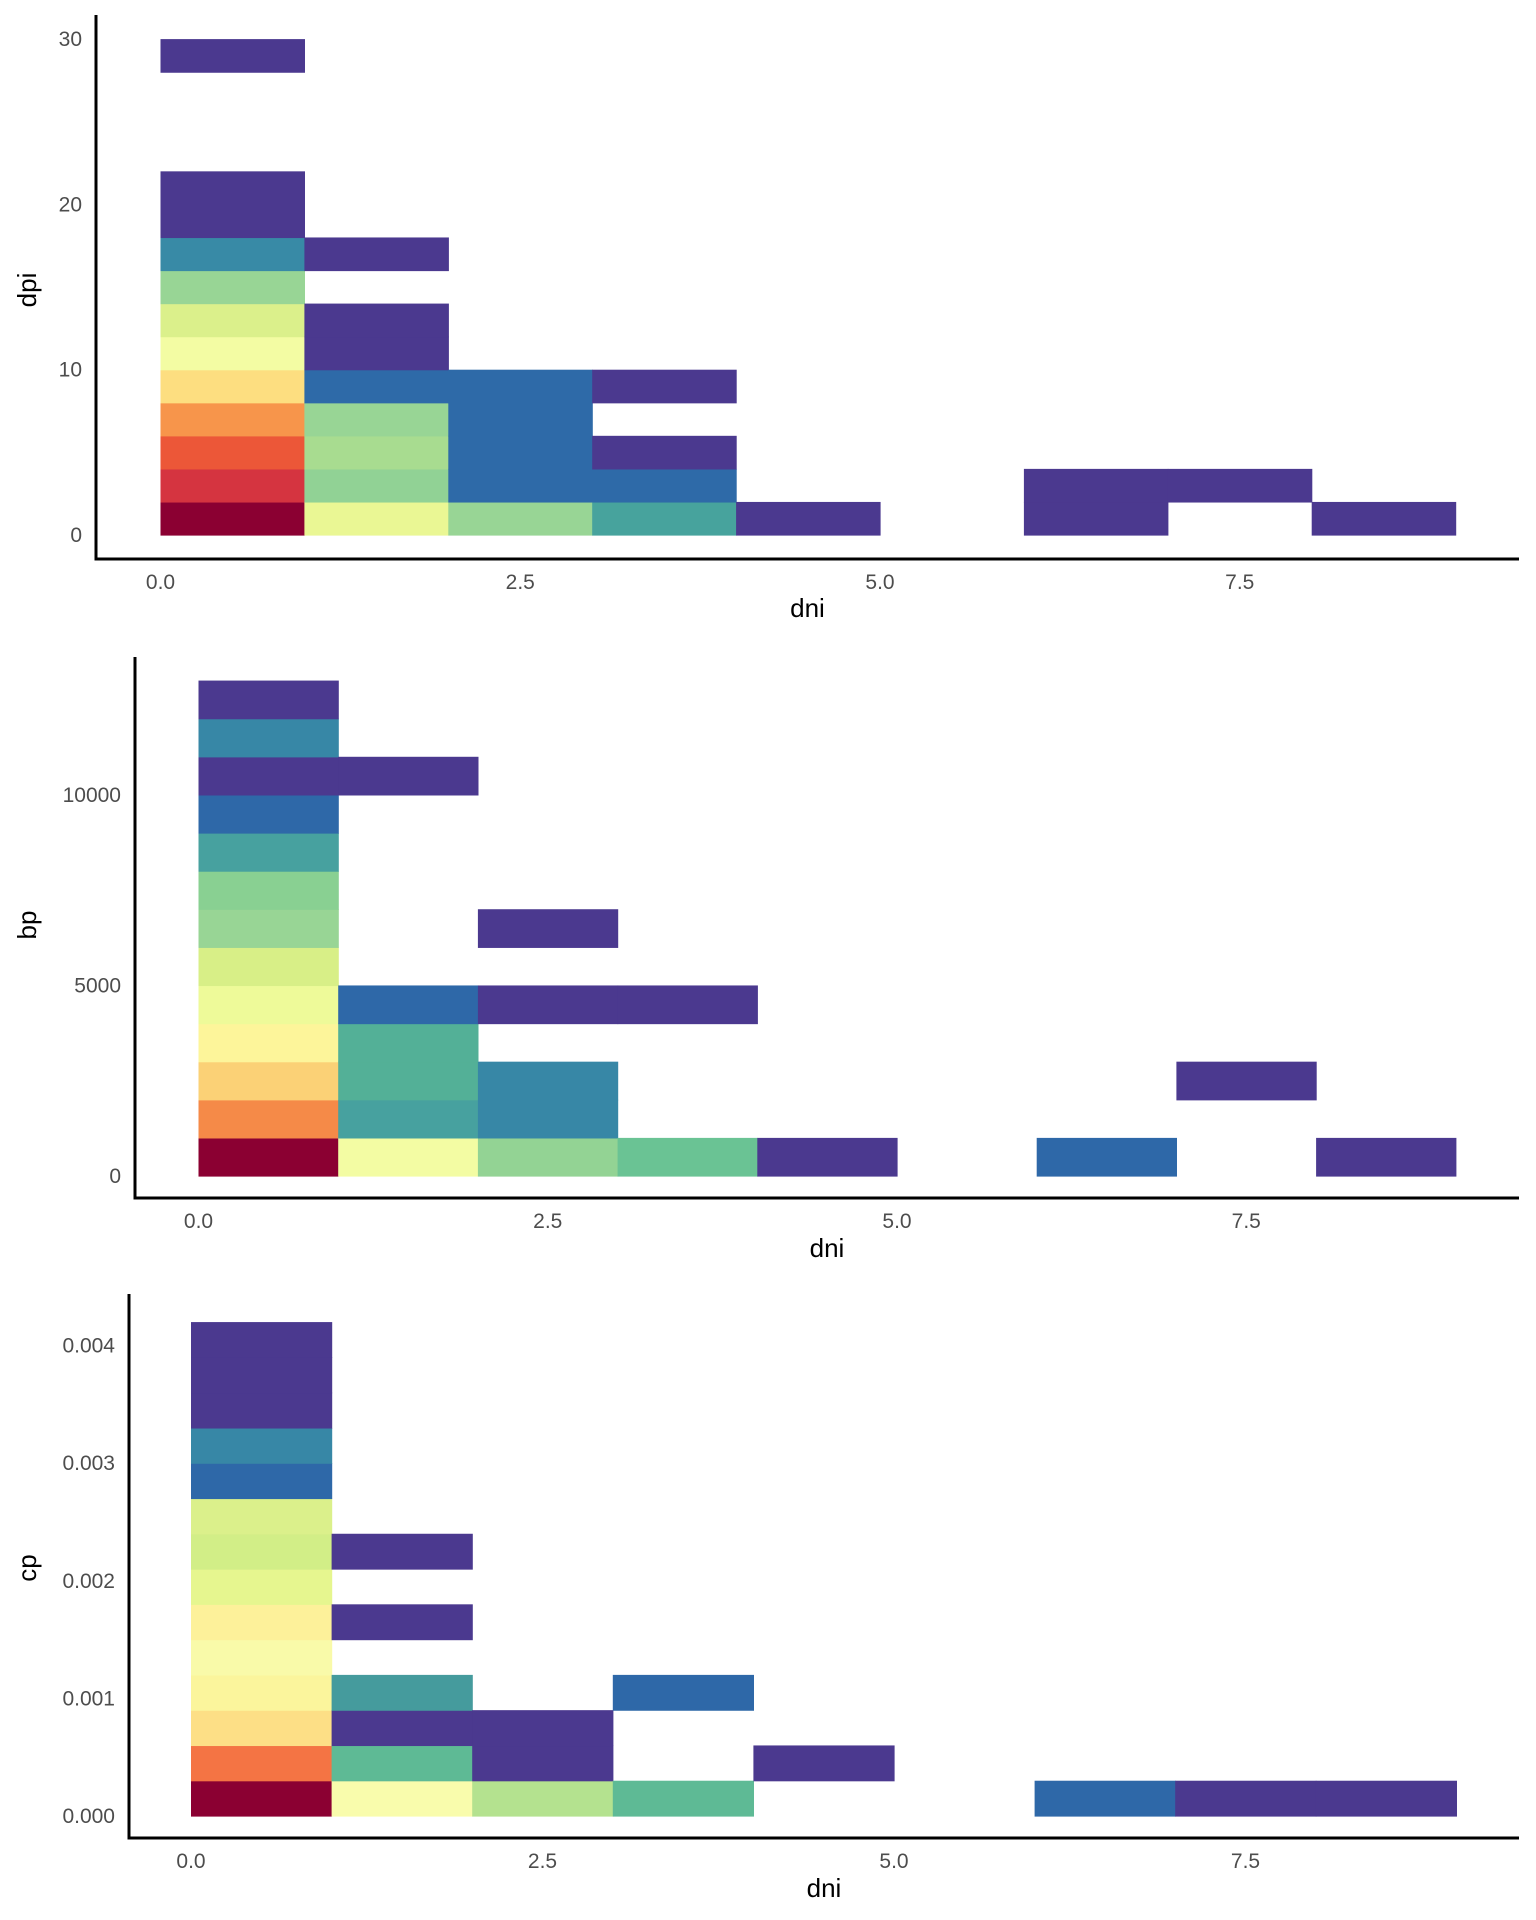 This screenshot has height=1920, width=1536. I want to click on y-tick-label: 0.004, so click(88, 1346).